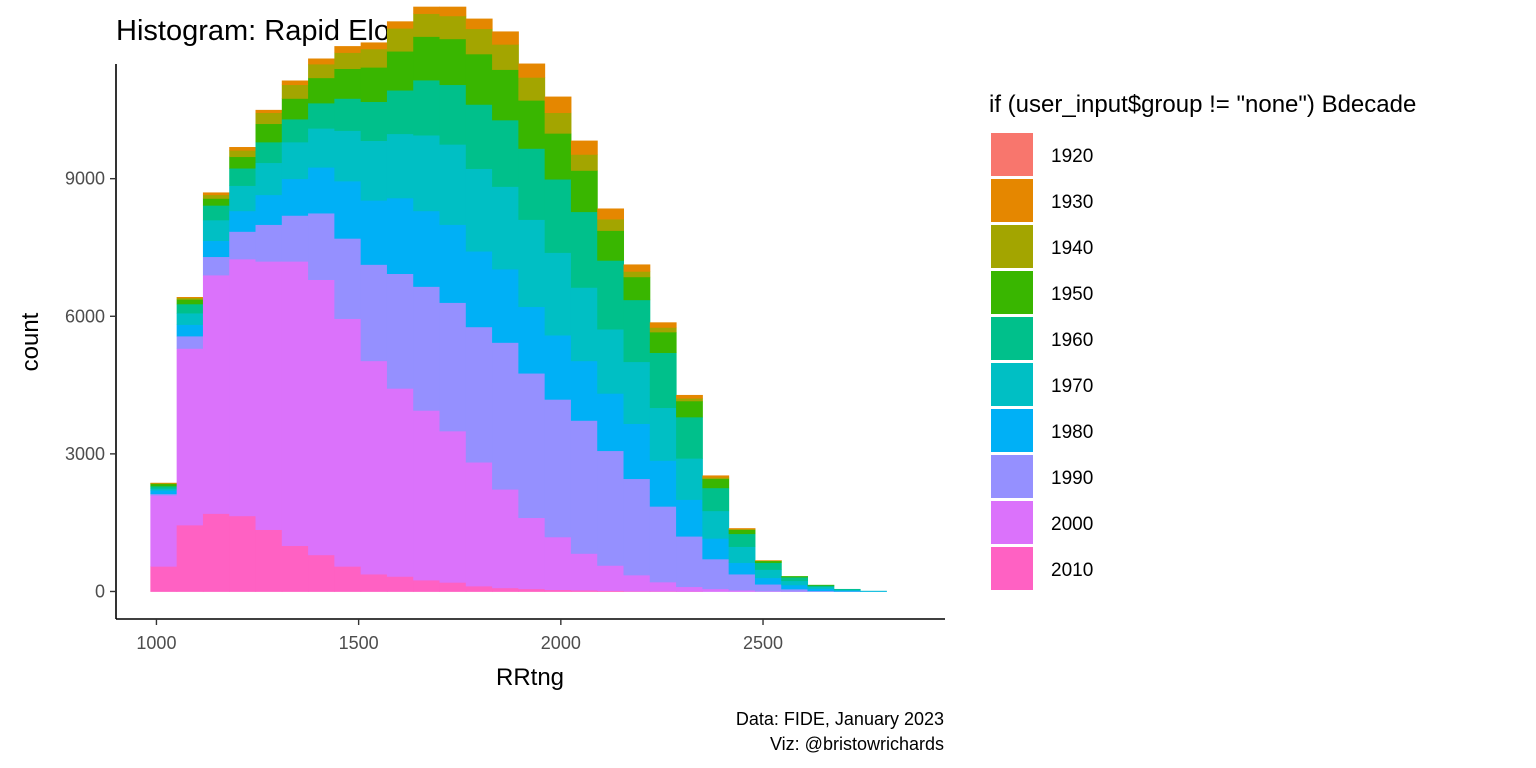 The height and width of the screenshot is (768, 1536). Describe the element at coordinates (459, 636) in the screenshot. I see `x-axis-ticks: 1000 1500 2000 2500` at that location.